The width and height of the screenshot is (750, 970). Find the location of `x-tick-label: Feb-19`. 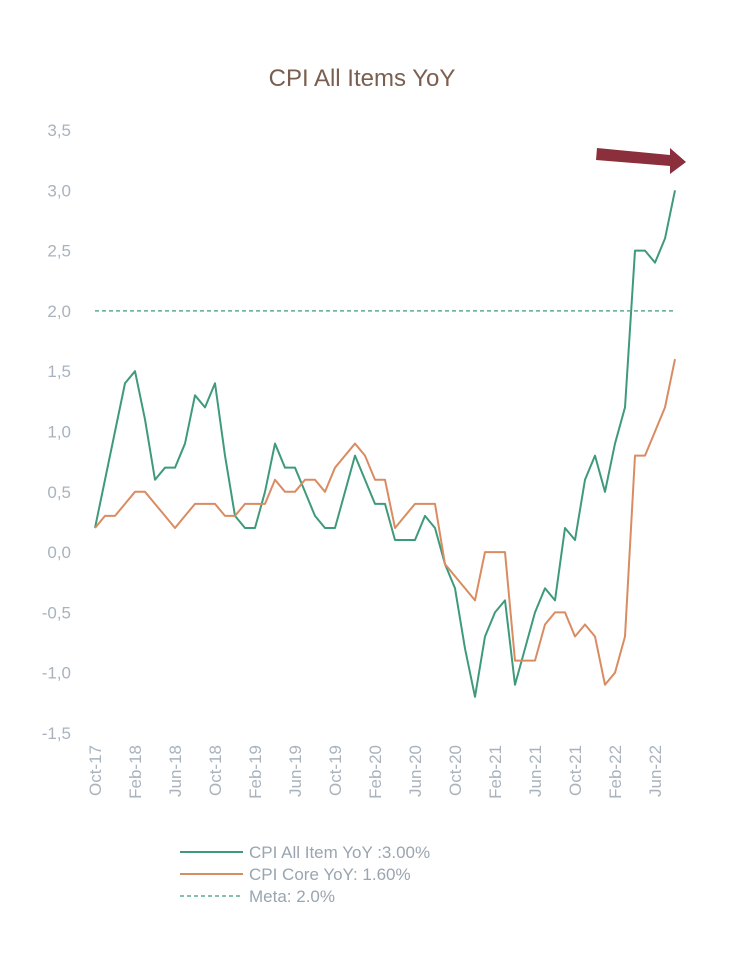

x-tick-label: Feb-19 is located at coordinates (255, 772).